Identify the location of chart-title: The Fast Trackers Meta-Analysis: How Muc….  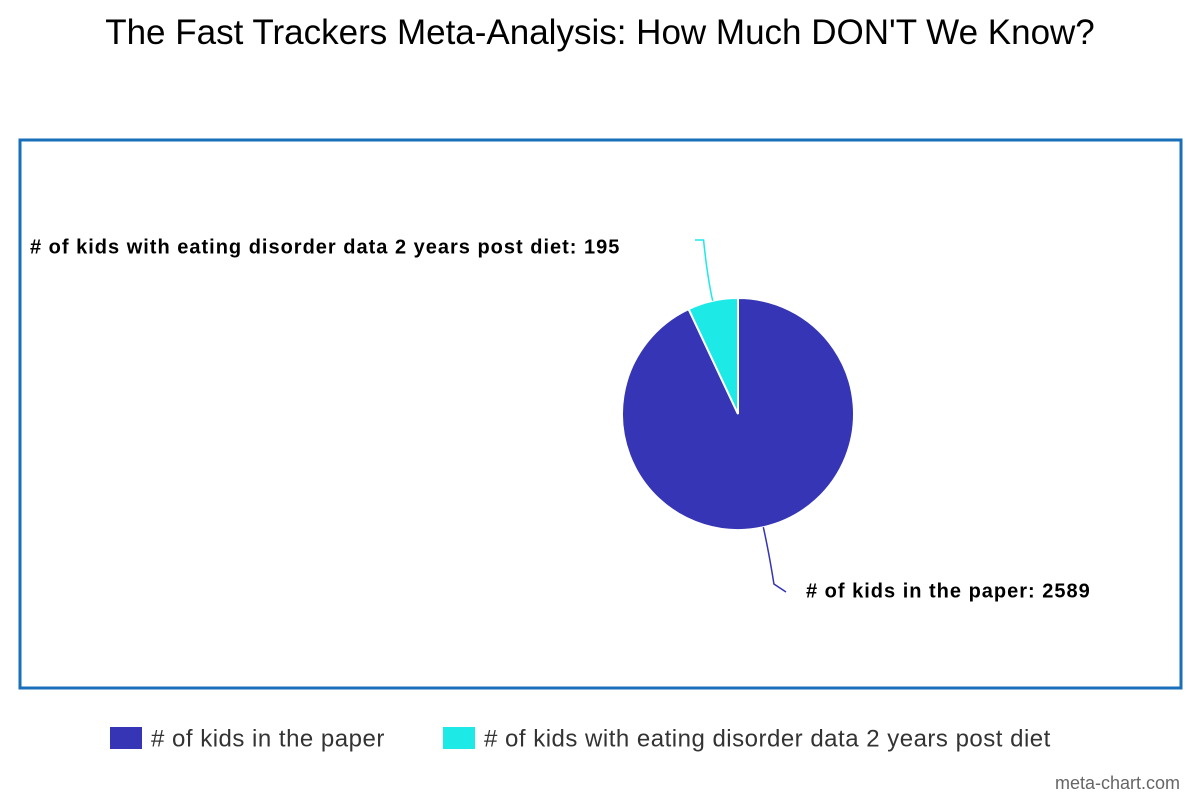
(600, 32).